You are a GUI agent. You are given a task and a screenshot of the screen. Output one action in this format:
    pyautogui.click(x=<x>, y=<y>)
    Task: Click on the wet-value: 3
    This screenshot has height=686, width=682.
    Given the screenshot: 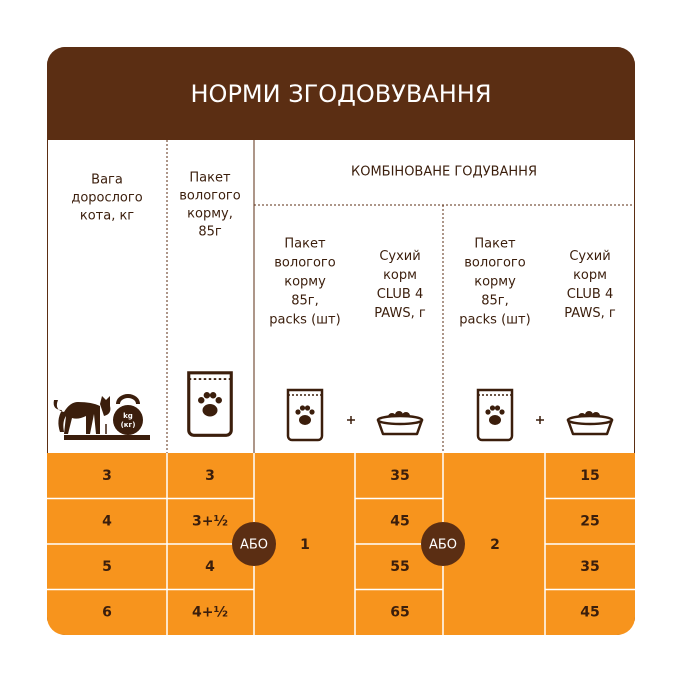 What is the action you would take?
    pyautogui.click(x=210, y=476)
    